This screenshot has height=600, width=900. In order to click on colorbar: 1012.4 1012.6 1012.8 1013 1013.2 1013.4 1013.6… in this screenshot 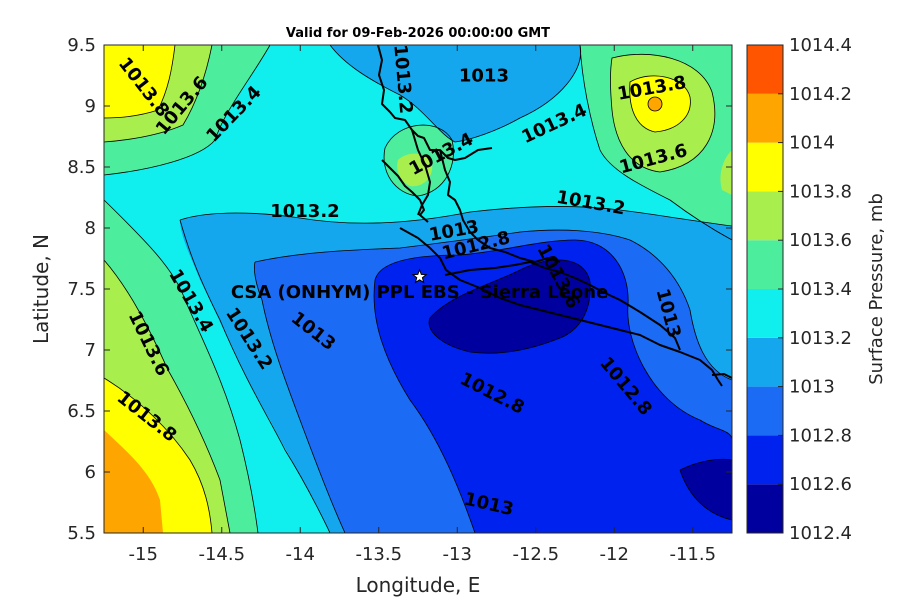, I will do `click(799, 289)`.